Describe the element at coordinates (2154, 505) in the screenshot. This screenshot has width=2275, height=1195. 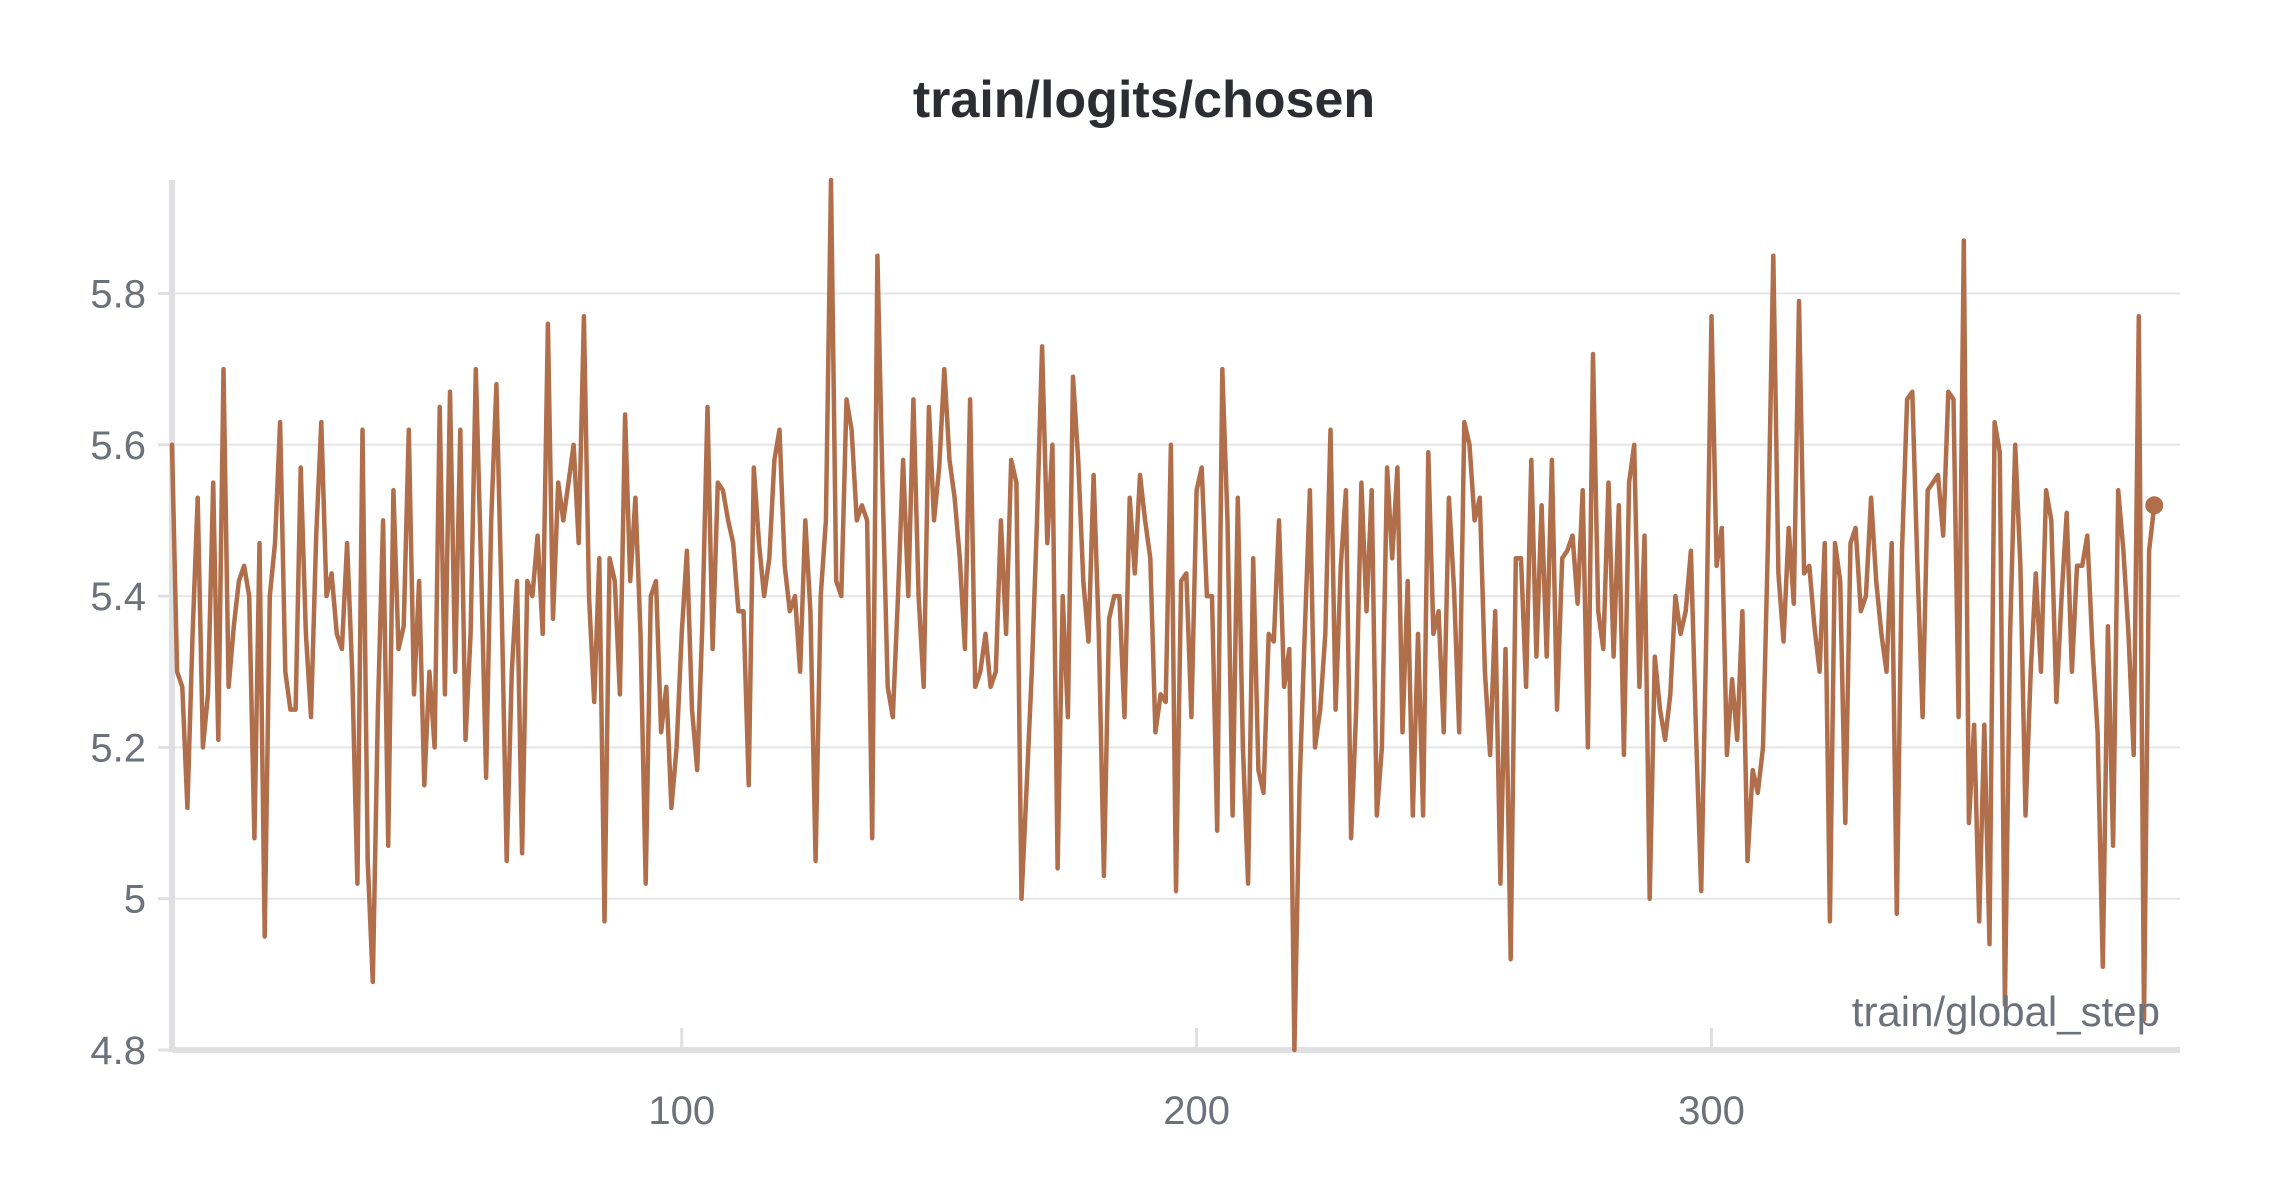
I see `series-last-point` at that location.